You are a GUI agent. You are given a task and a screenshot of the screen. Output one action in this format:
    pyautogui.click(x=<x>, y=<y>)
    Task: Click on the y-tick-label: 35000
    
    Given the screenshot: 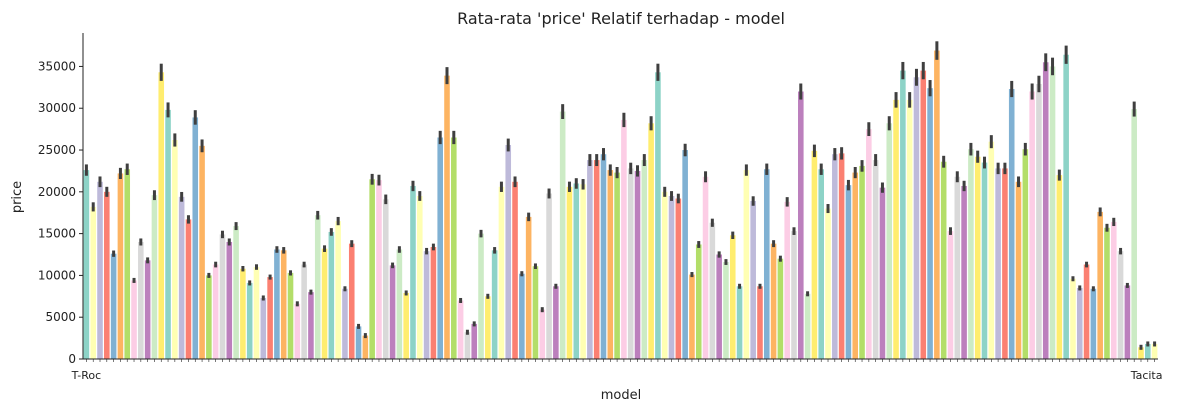 What is the action you would take?
    pyautogui.click(x=57, y=66)
    